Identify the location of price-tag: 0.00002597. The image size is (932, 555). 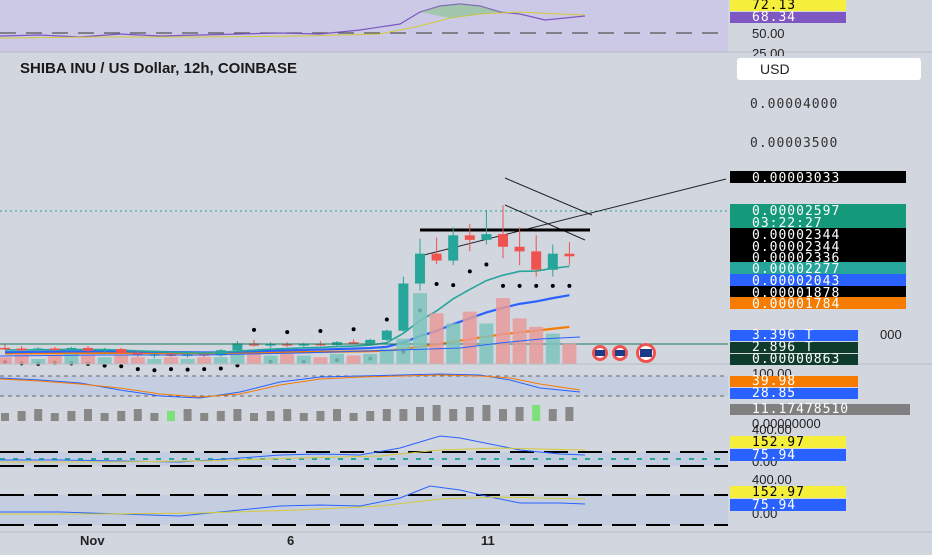
(818, 211).